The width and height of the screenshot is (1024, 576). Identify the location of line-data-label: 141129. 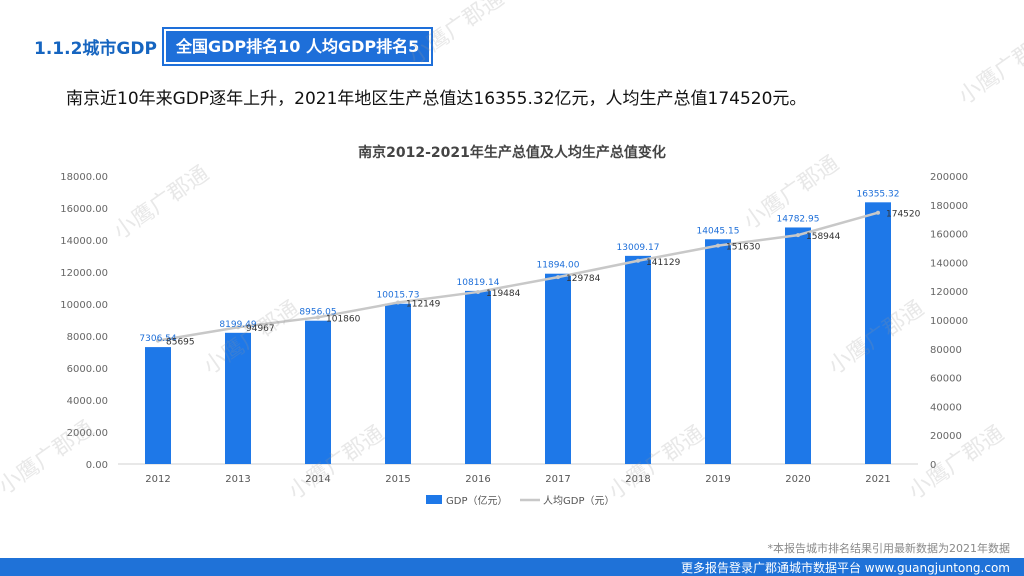
(663, 263).